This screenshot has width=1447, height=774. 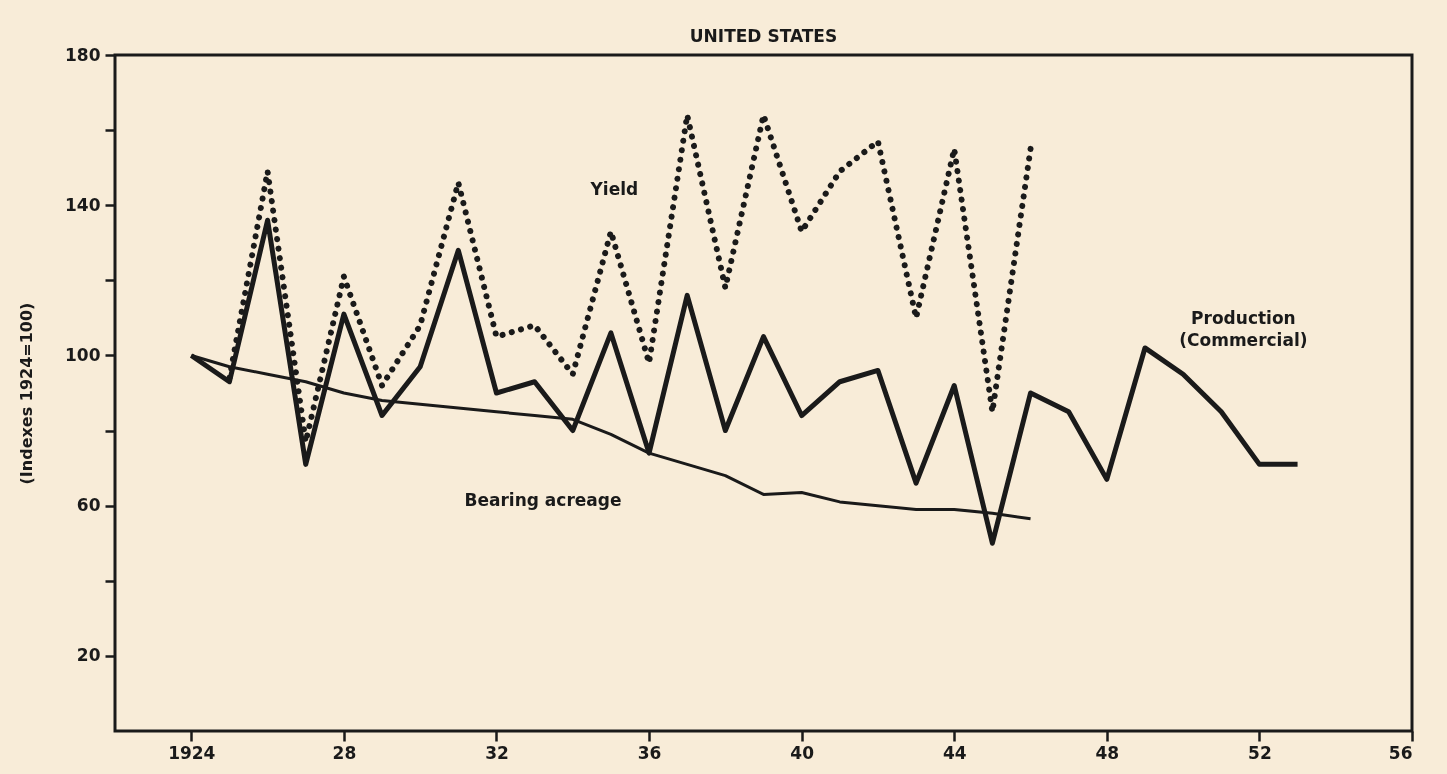 I want to click on chart-title: UNITED STATES, so click(x=763, y=36).